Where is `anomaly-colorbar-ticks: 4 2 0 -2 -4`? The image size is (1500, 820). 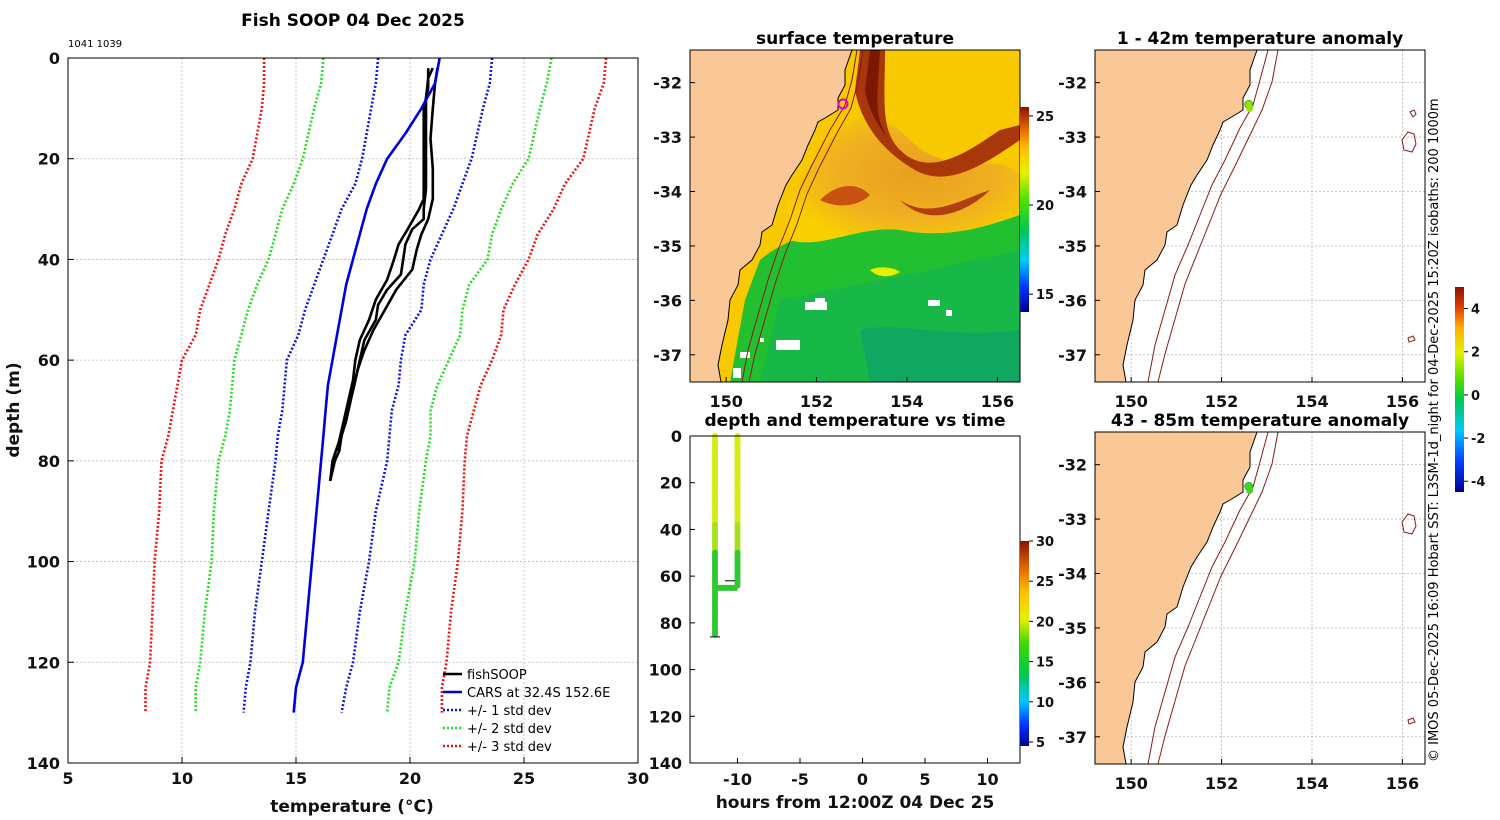
anomaly-colorbar-ticks: 4 2 0 -2 -4 is located at coordinates (1474, 396).